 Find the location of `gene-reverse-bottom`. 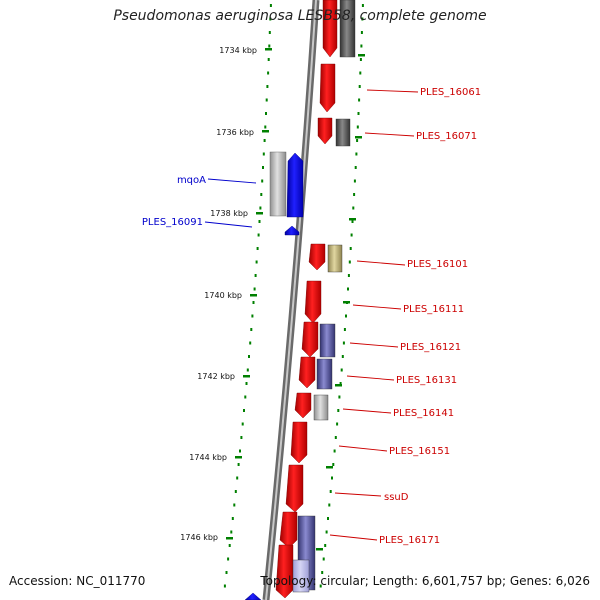

gene-reverse-bottom is located at coordinates (253, 596).